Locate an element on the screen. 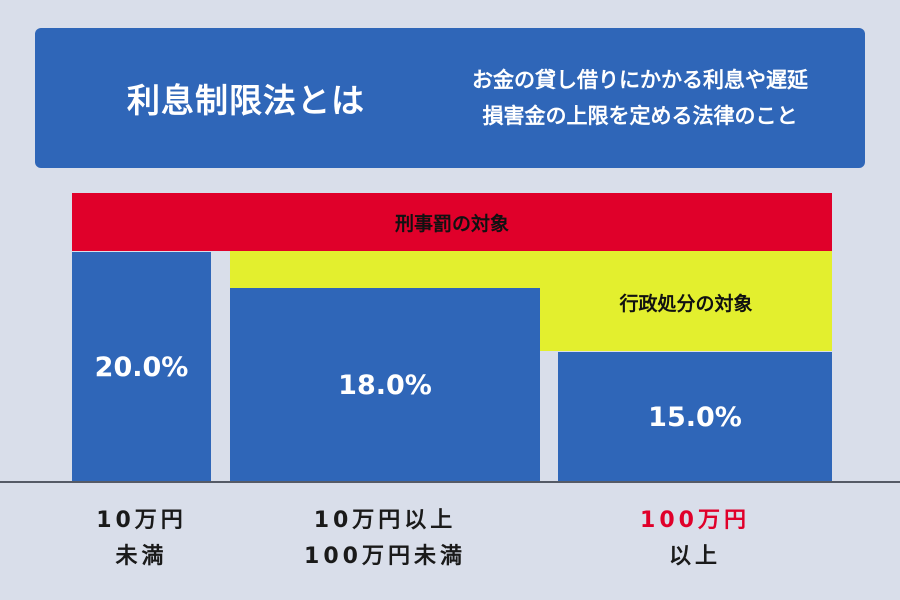 This screenshot has height=600, width=900. category-label-100k-to-1m: 10万円以上 100万円未満 is located at coordinates (385, 539).